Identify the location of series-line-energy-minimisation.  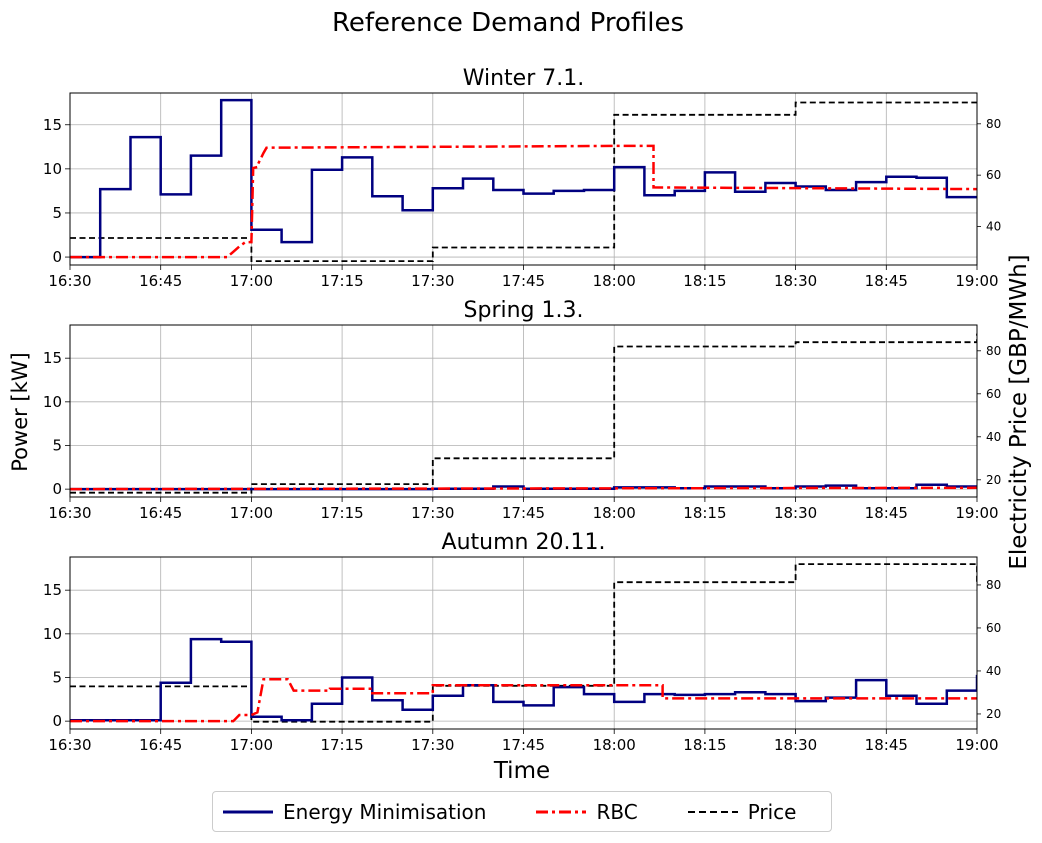
(523, 679).